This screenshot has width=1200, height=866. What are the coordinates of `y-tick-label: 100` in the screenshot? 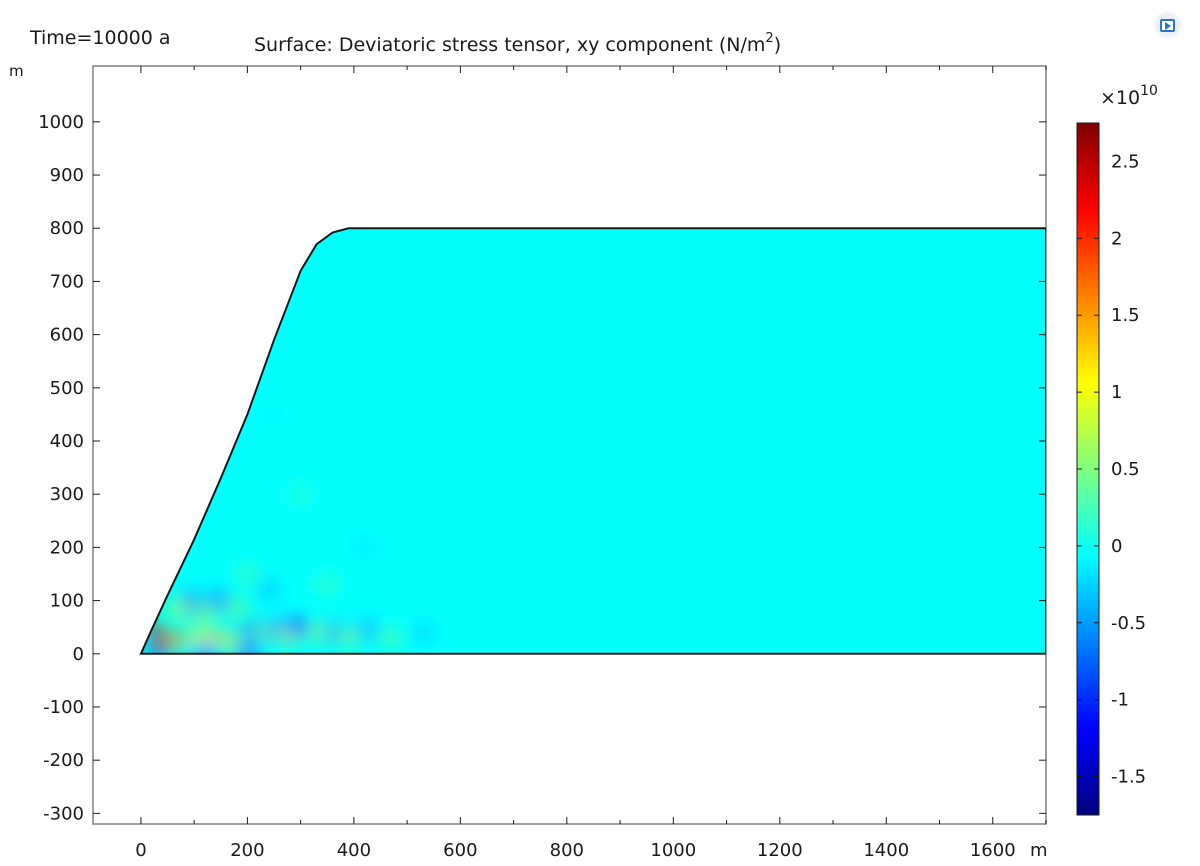 It's located at (67, 601).